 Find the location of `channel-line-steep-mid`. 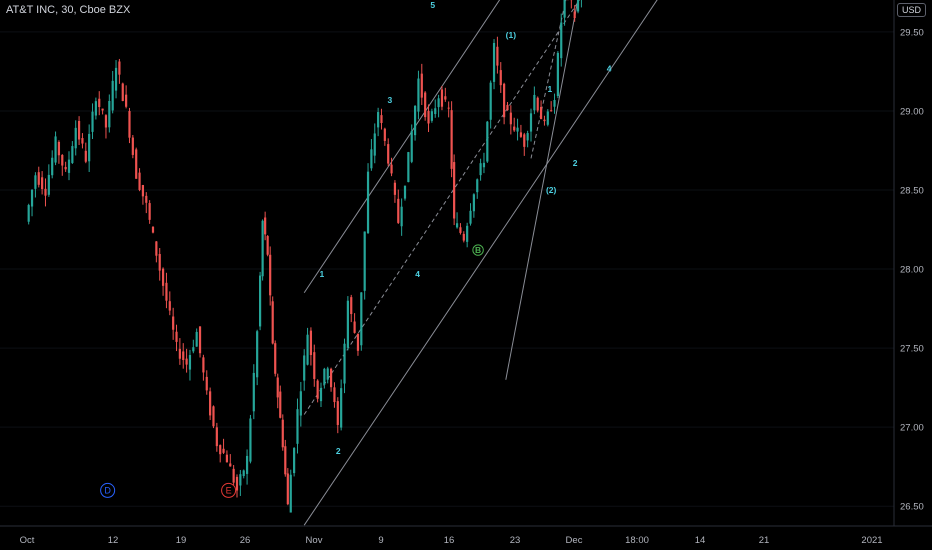

channel-line-steep-mid is located at coordinates (548, 79).